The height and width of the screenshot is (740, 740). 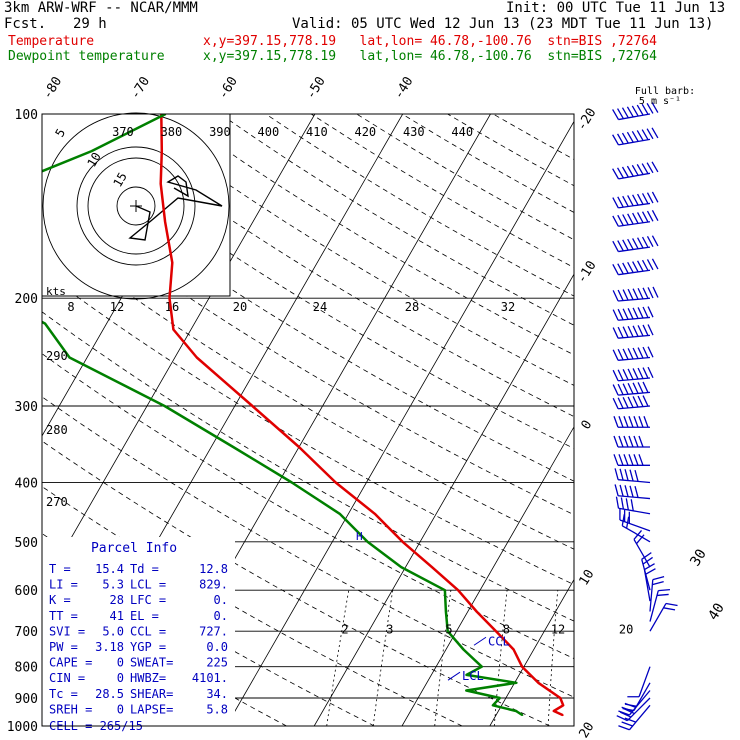 What do you see at coordinates (144, 569) in the screenshot?
I see `parcel-row-label: Td =` at bounding box center [144, 569].